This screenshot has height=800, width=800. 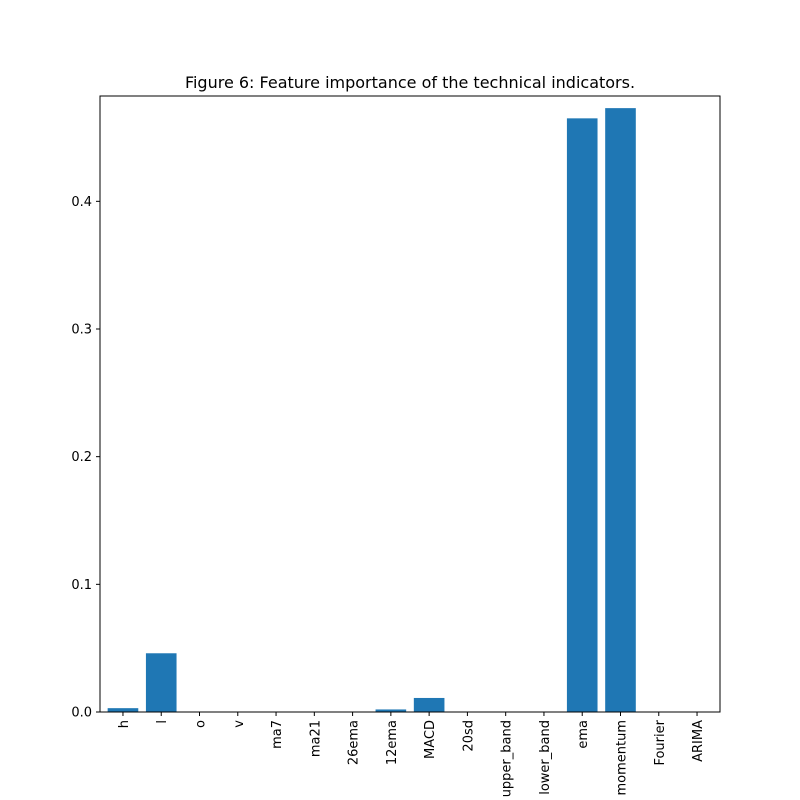 What do you see at coordinates (81, 585) in the screenshot?
I see `y-tick-label: 0.1` at bounding box center [81, 585].